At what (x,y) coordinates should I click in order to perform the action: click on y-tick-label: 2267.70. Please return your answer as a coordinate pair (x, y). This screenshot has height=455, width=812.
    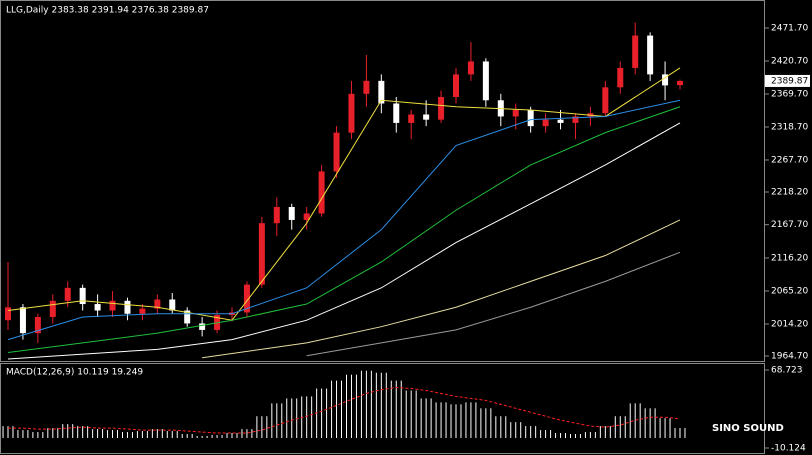
    Looking at the image, I should click on (789, 160).